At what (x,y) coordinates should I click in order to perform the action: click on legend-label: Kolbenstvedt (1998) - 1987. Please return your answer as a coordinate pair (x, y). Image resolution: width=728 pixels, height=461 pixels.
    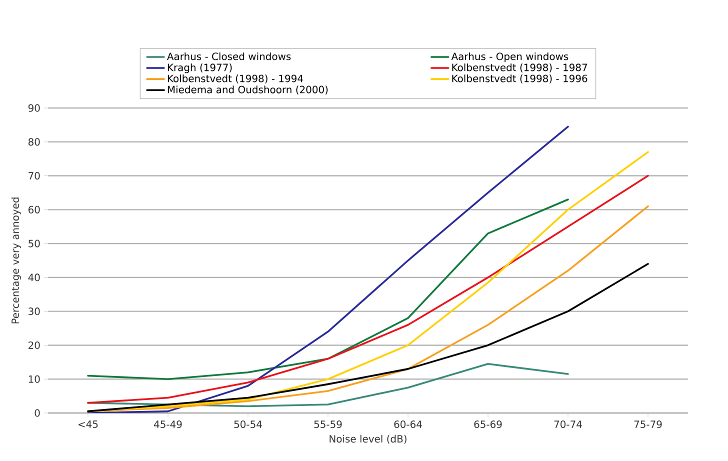
    Looking at the image, I should click on (519, 67).